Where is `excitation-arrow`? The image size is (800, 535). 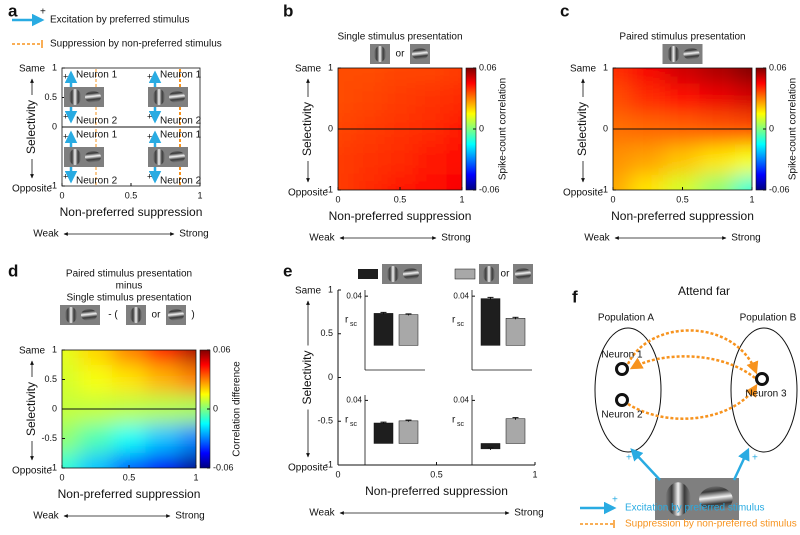
excitation-arrow is located at coordinates (645, 464).